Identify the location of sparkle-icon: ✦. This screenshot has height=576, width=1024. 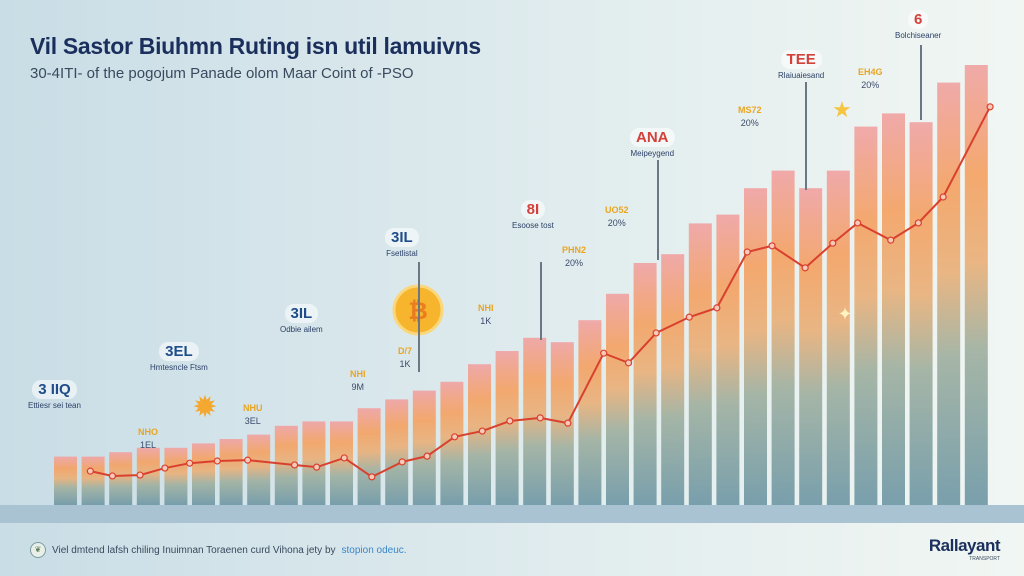
(844, 314).